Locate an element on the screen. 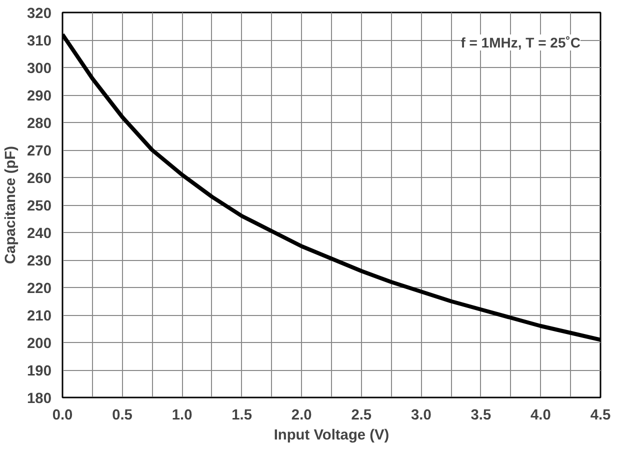  y-tick-label: 210 is located at coordinates (39, 316).